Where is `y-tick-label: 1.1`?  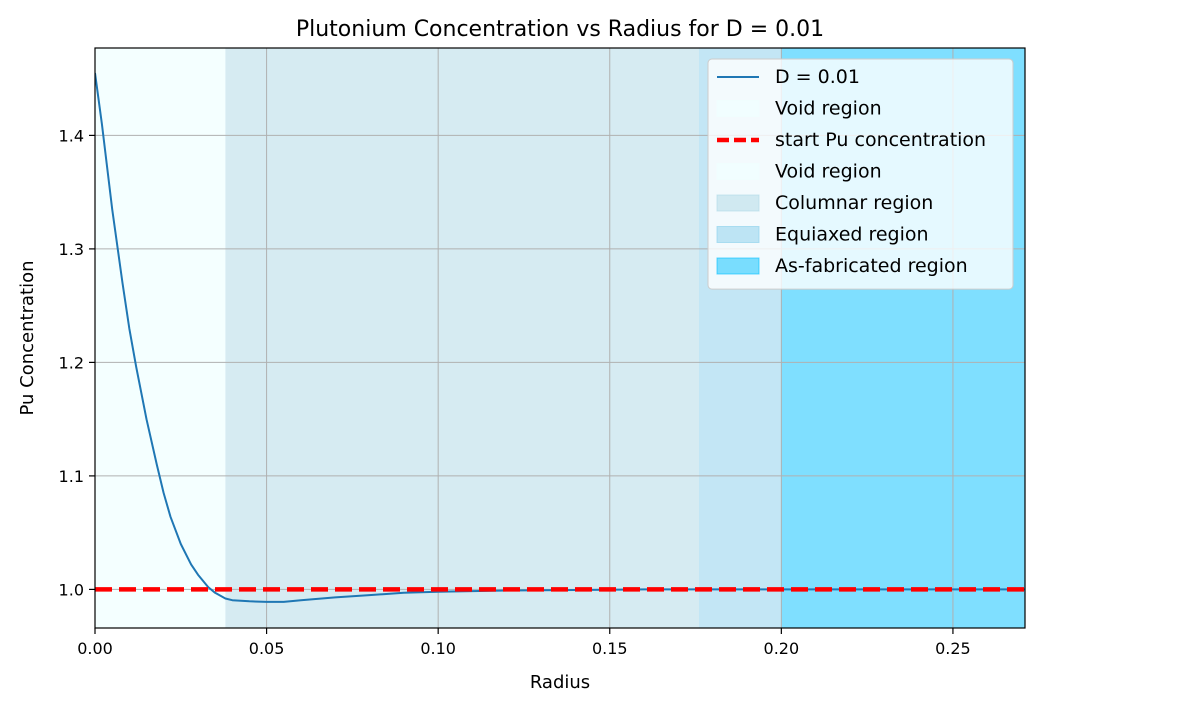
y-tick-label: 1.1 is located at coordinates (71, 476).